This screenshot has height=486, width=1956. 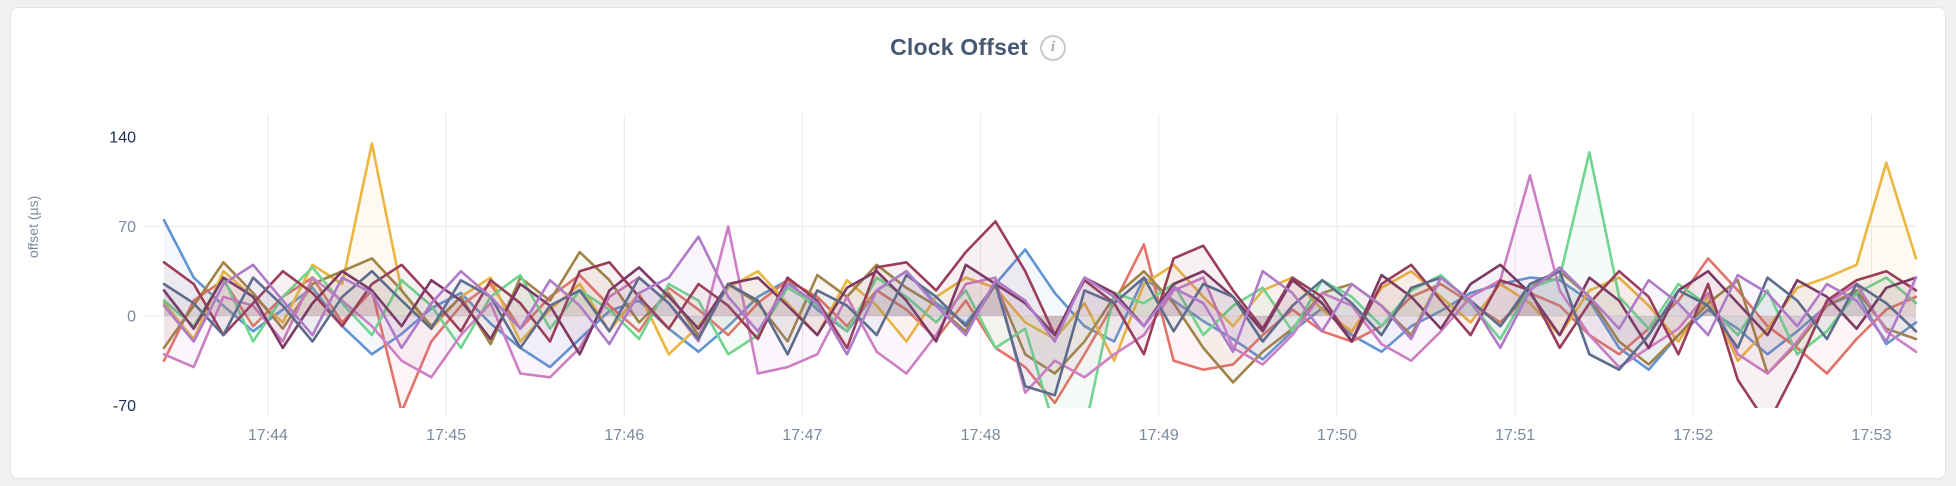 What do you see at coordinates (268, 435) in the screenshot?
I see `x-tick-label: 17:44` at bounding box center [268, 435].